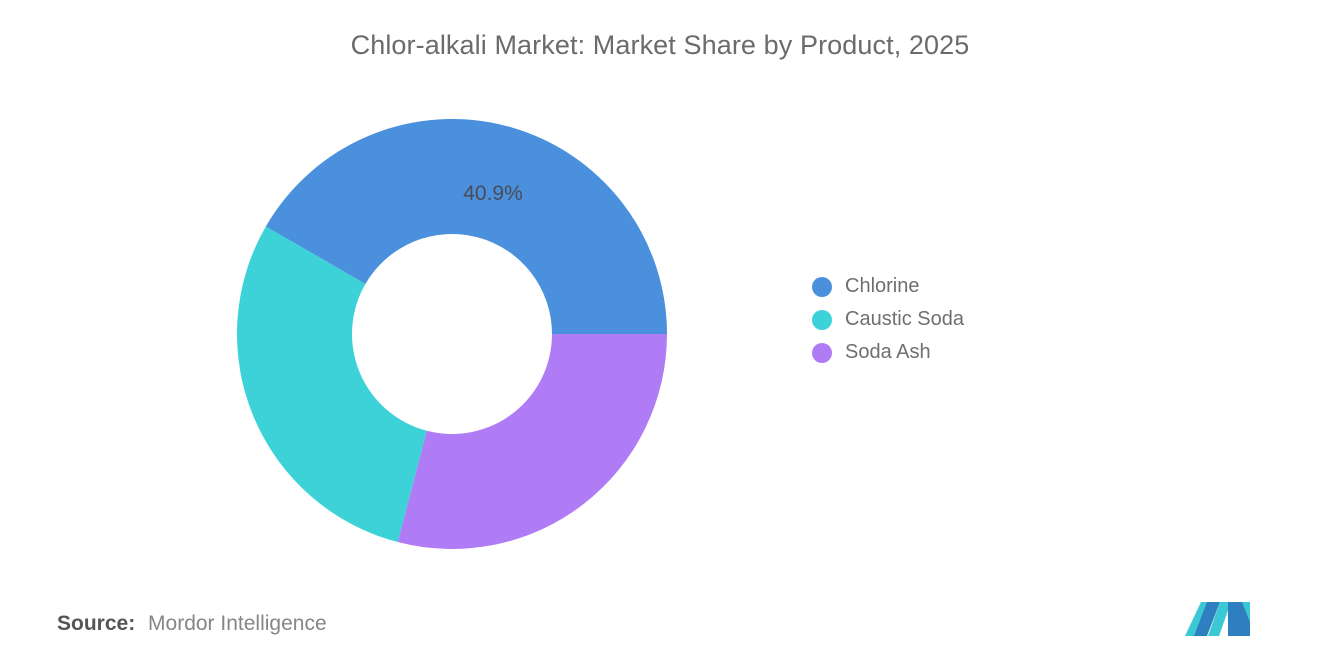  I want to click on donut-slice-caustic-soda, so click(332, 384).